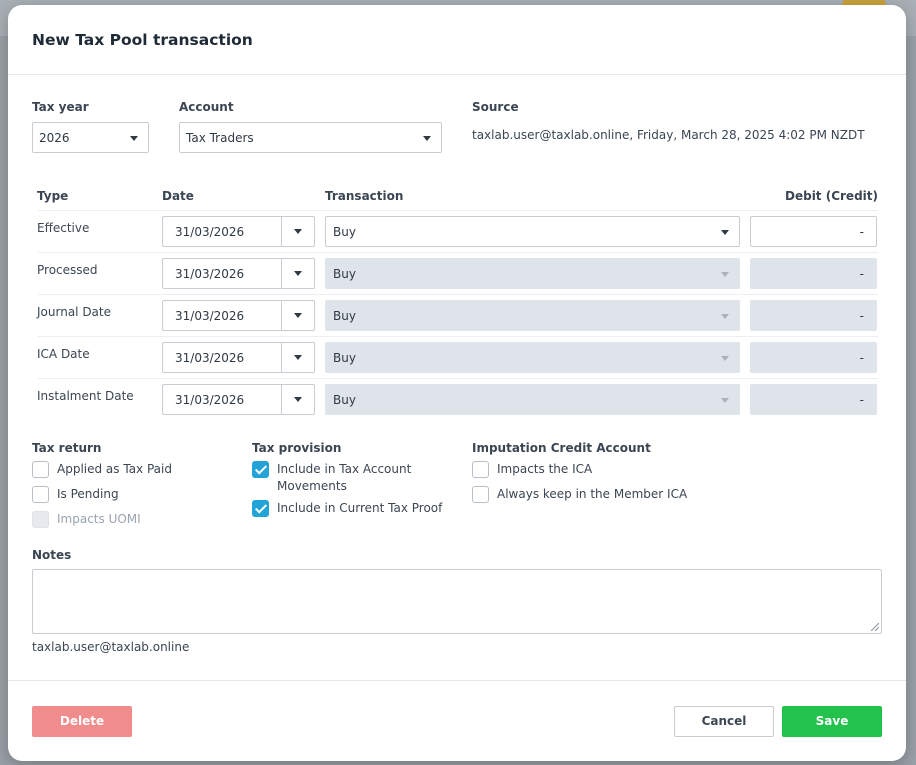 This screenshot has height=765, width=916. I want to click on row-type-effective: Effective, so click(63, 228).